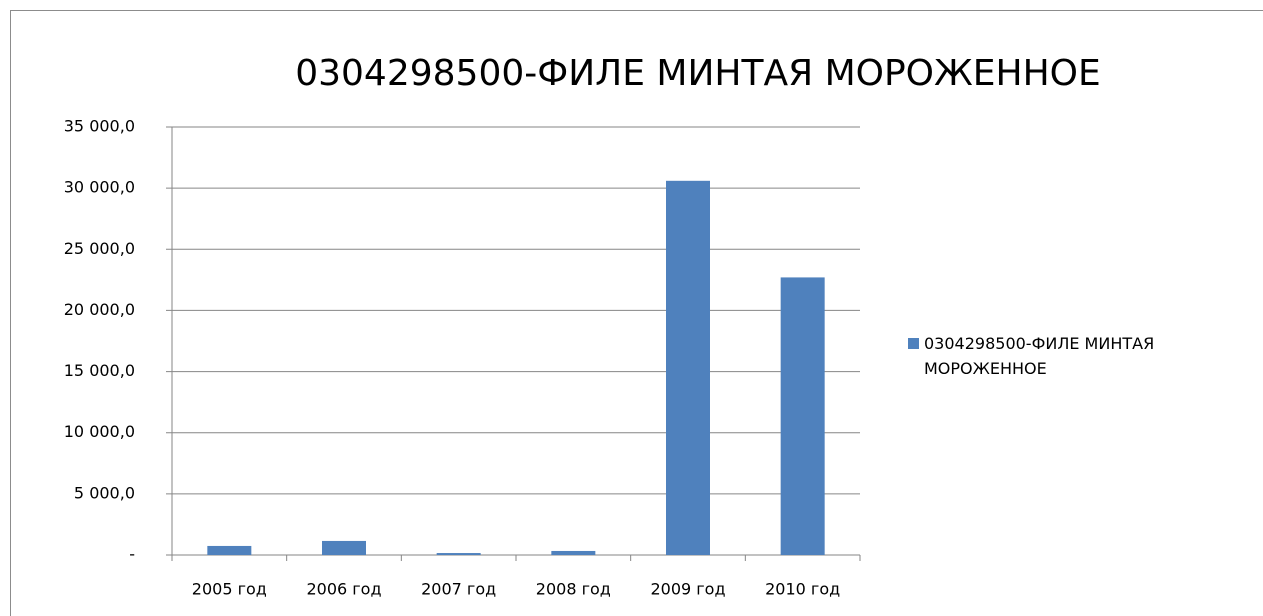  I want to click on y-tick-label: 30 000,0, so click(99, 187).